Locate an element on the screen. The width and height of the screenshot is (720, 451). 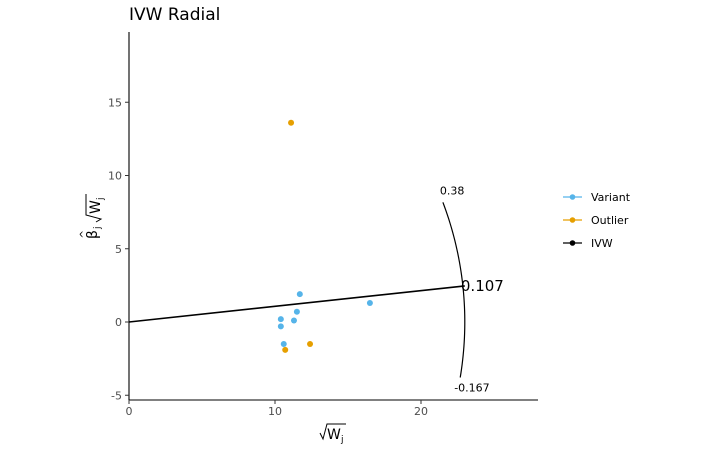
x-axis-label: W j is located at coordinates (332, 434).